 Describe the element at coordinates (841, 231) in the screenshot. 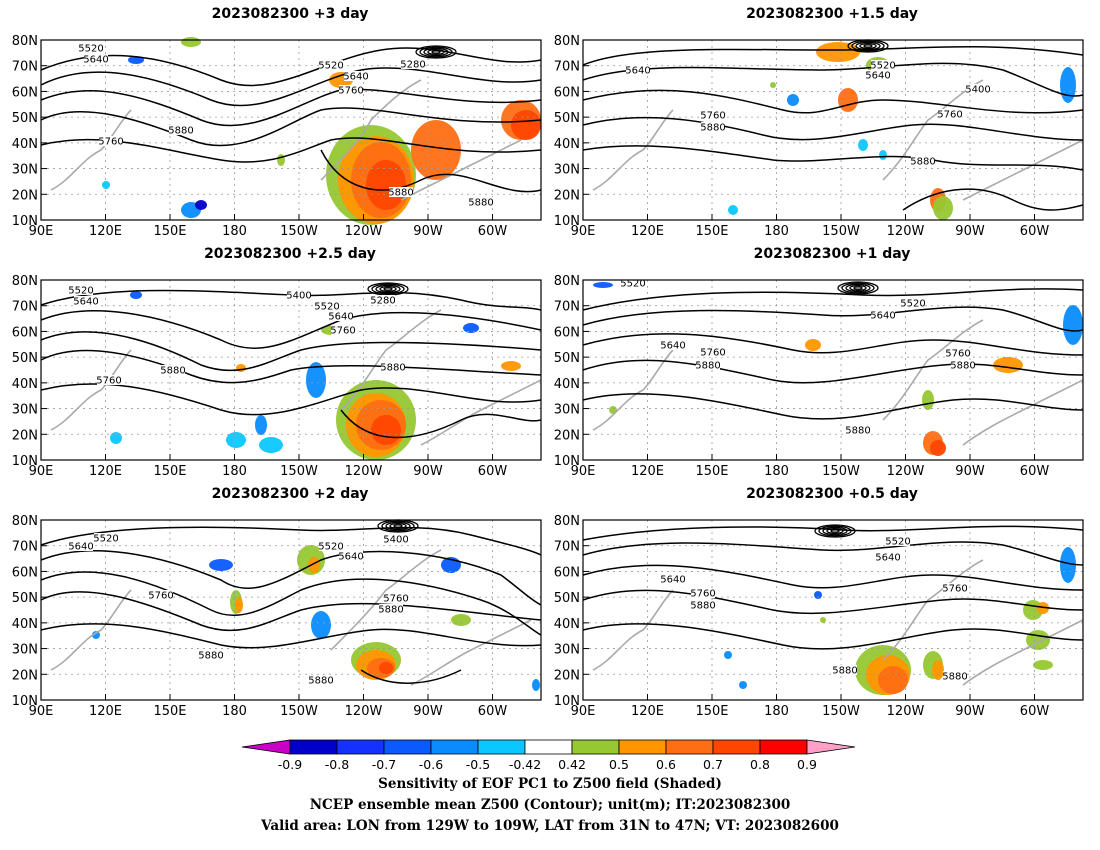

I see `lon-tick-label: 150W` at that location.